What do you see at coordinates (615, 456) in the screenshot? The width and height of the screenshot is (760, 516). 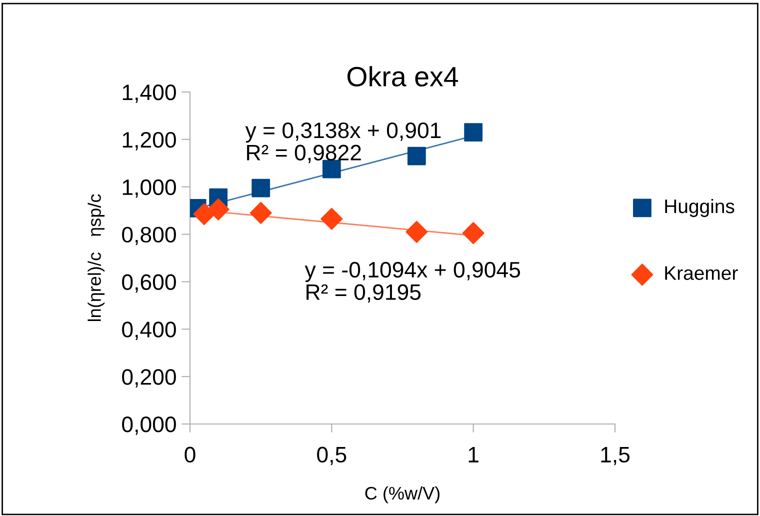 I see `x-tick-label: 1,5` at bounding box center [615, 456].